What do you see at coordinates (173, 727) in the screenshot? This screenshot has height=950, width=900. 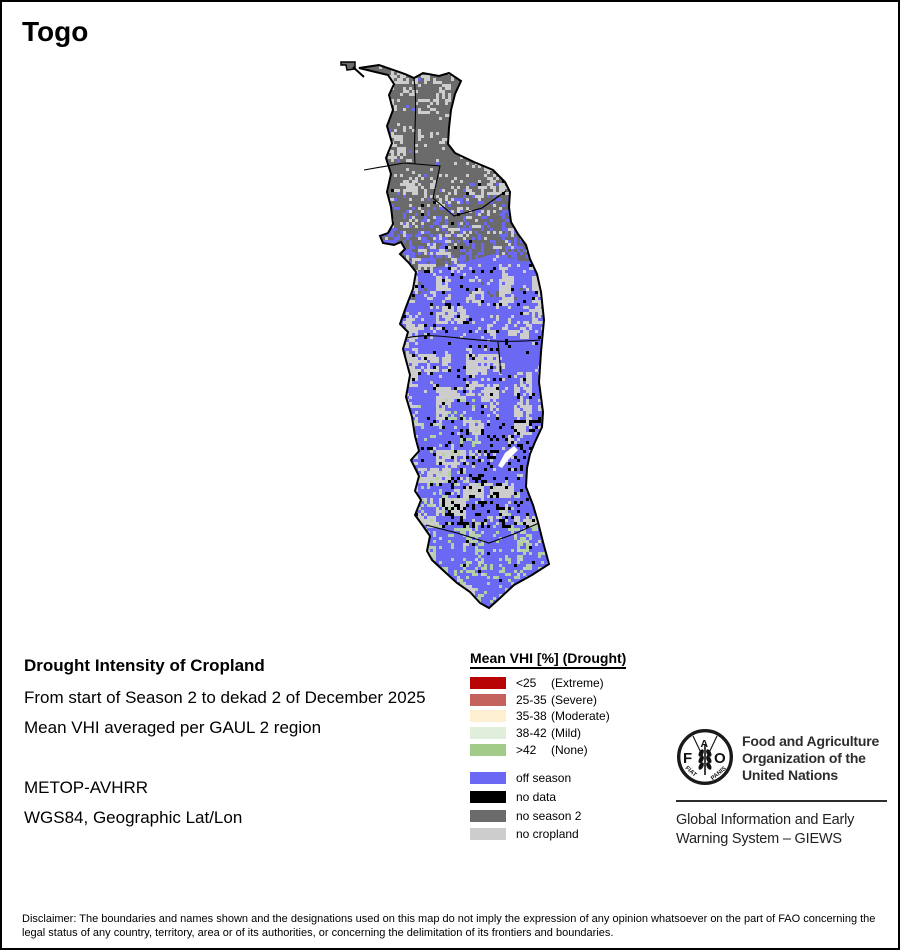 I see `map-method: Mean VHI averaged per GAUL 2 region` at bounding box center [173, 727].